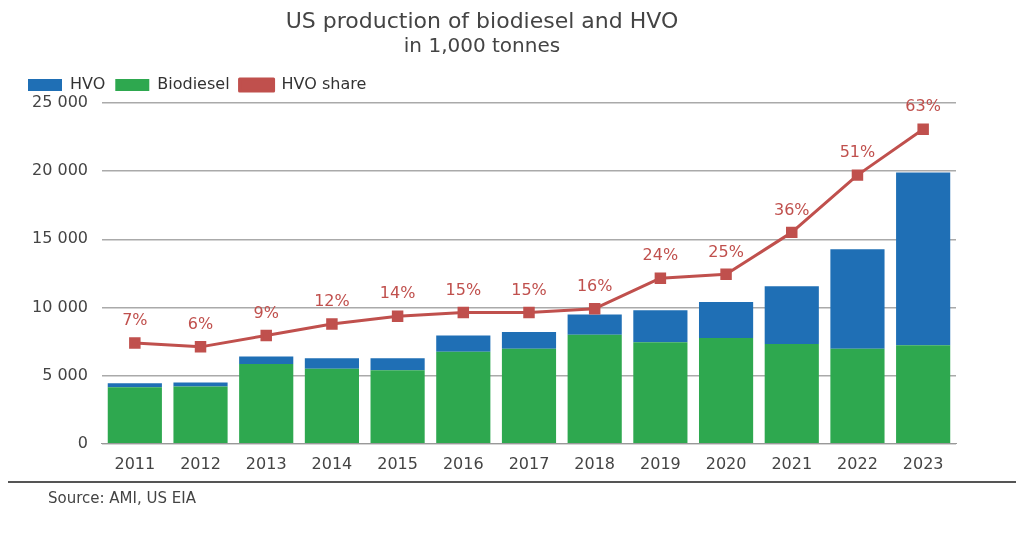 Image resolution: width=1024 pixels, height=537 pixels. What do you see at coordinates (60, 238) in the screenshot?
I see `y-tick-label: 15 000` at bounding box center [60, 238].